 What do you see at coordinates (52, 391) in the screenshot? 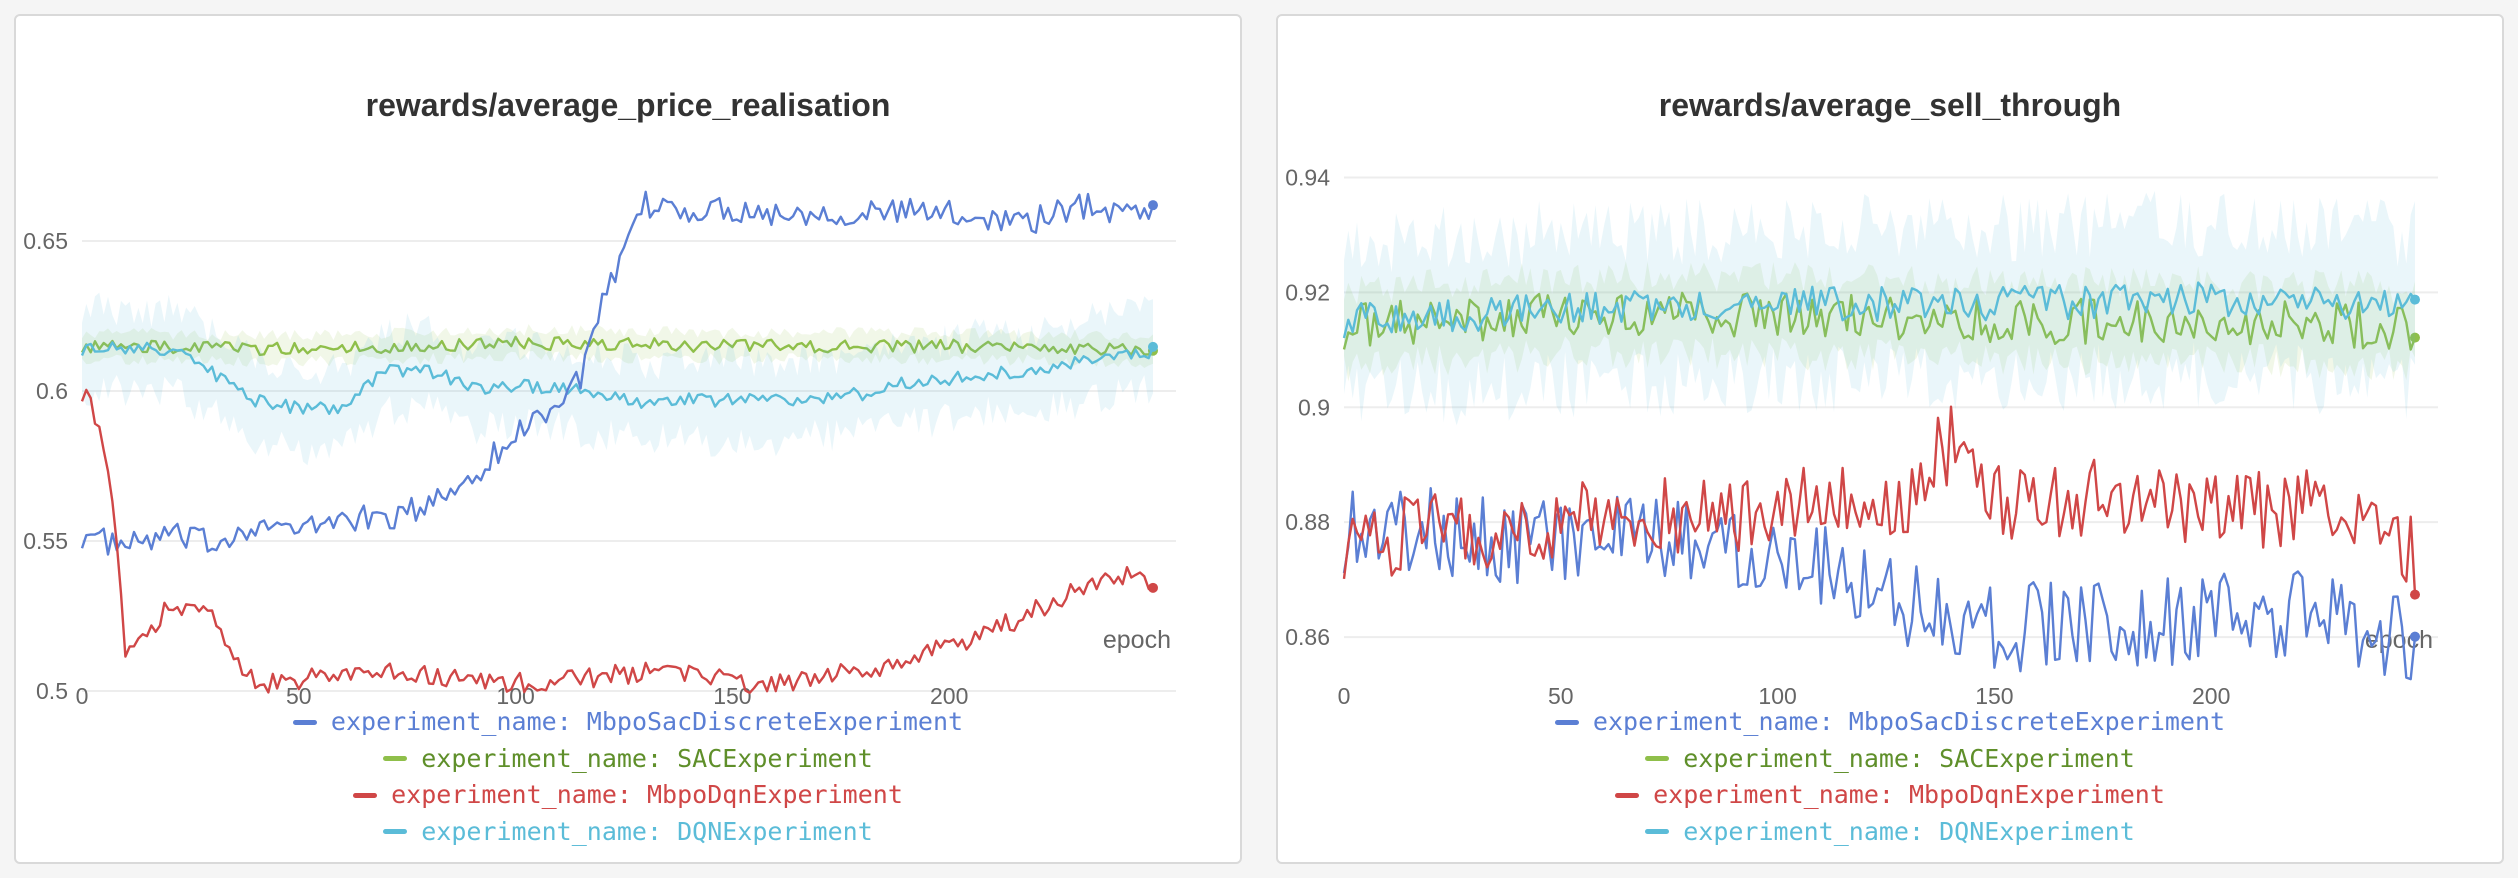
I see `y-tick-label: 0.6` at bounding box center [52, 391].